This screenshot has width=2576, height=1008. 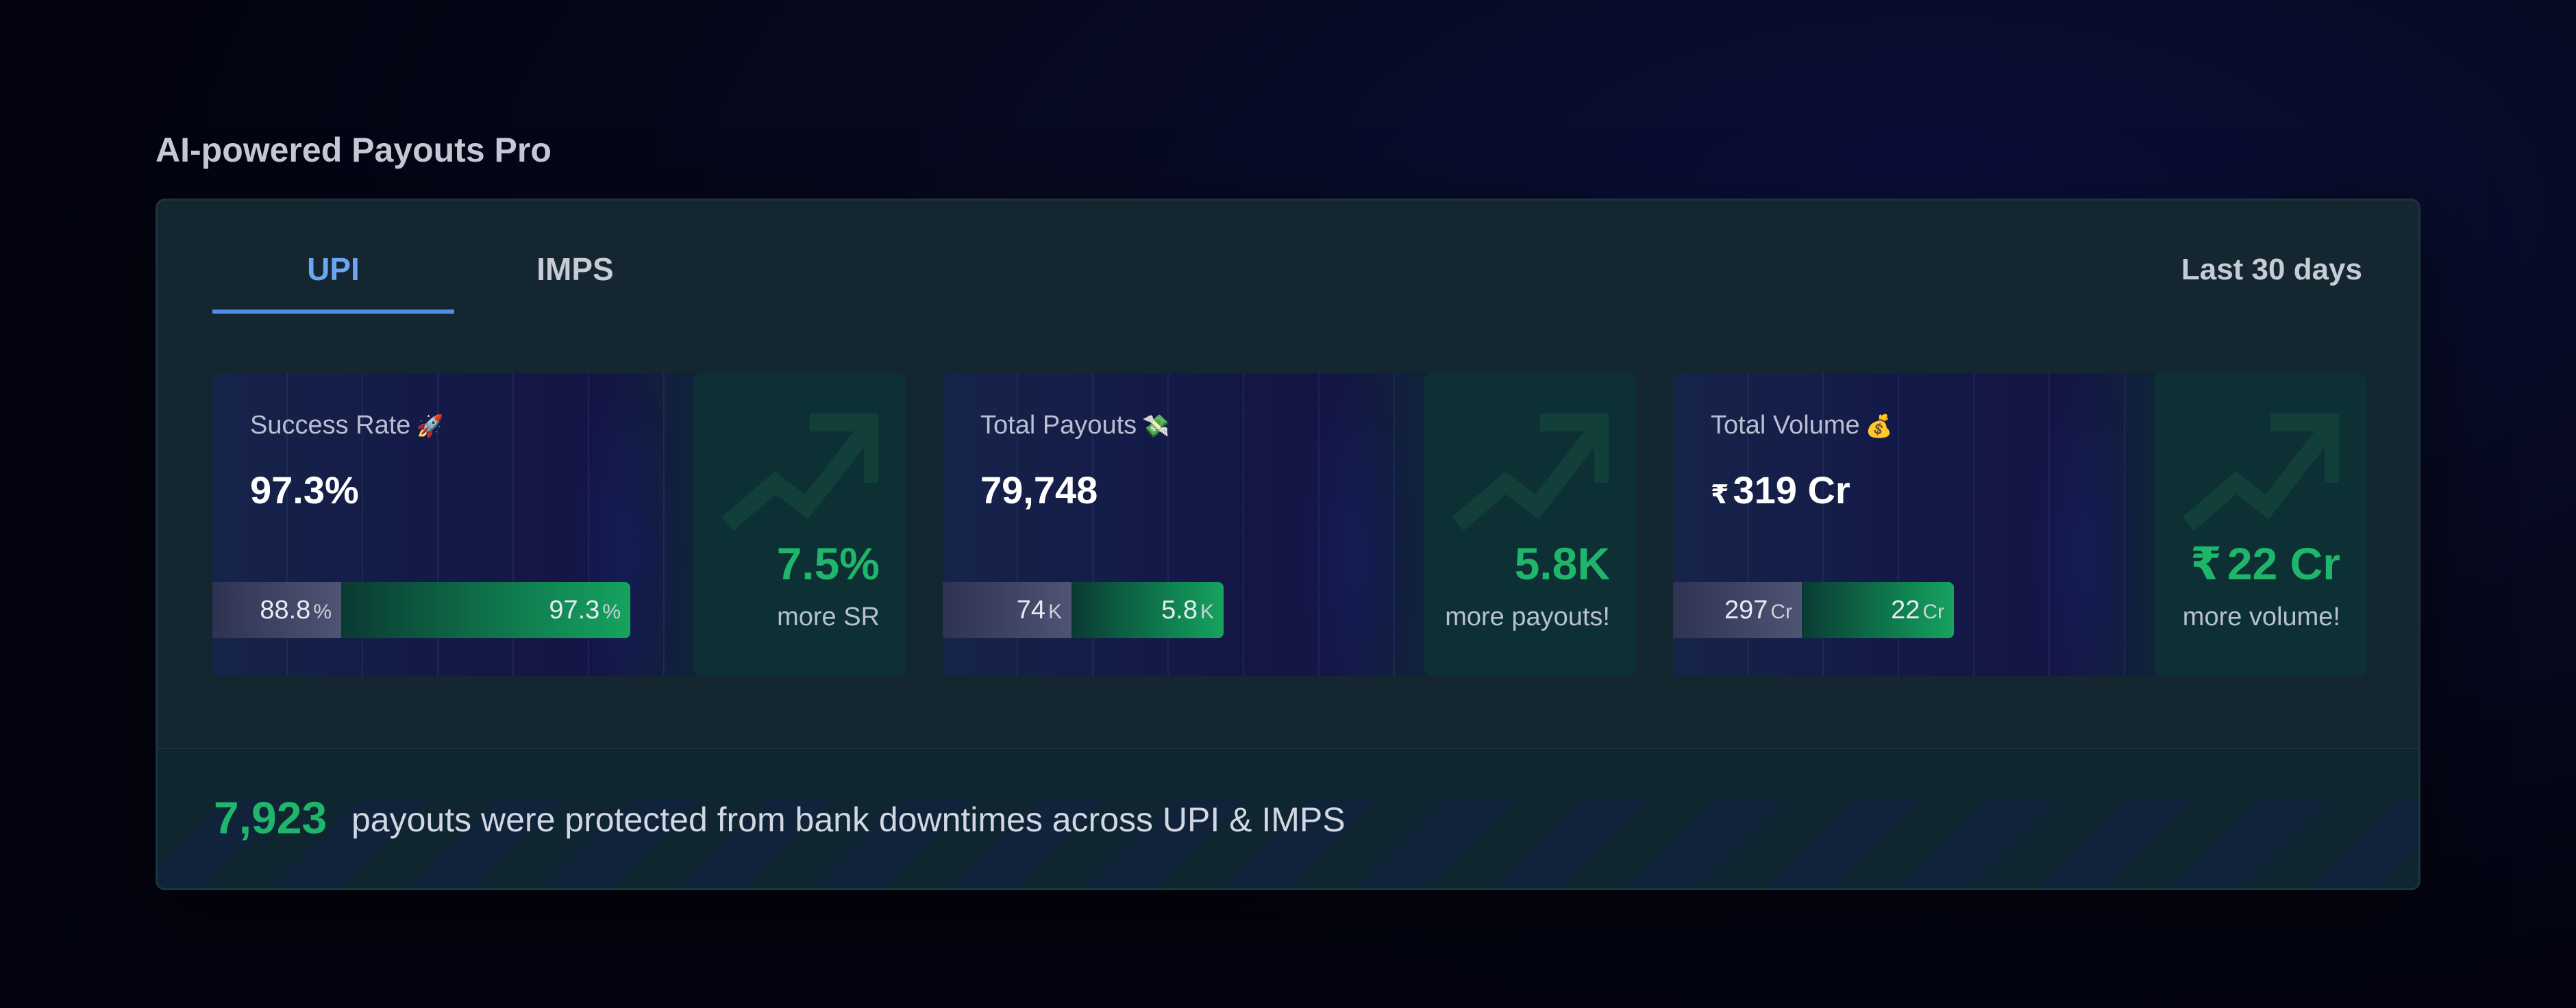 What do you see at coordinates (1148, 610) in the screenshot?
I see `bar-current: 5.8 K` at bounding box center [1148, 610].